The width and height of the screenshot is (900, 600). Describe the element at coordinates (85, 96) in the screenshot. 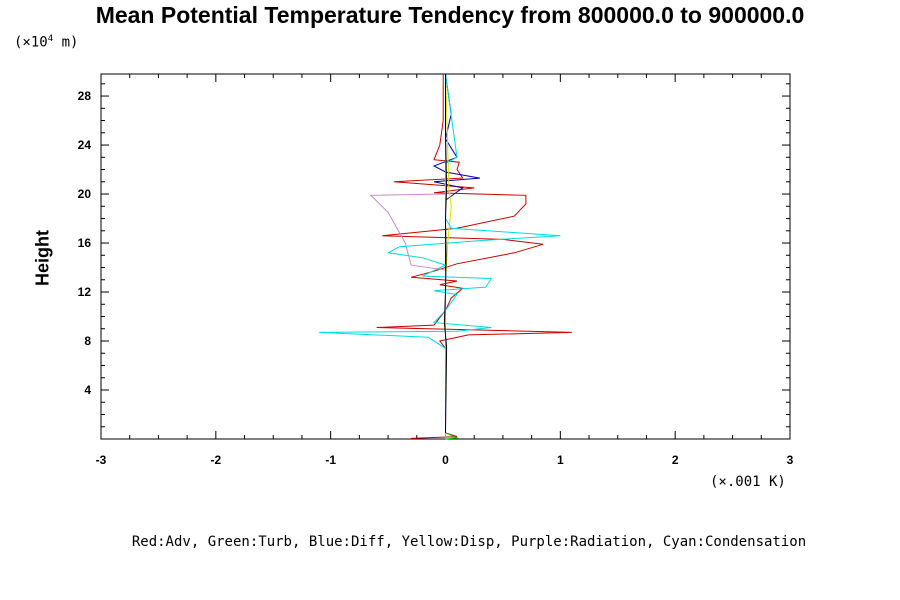

I see `y-tick-label: 28` at that location.